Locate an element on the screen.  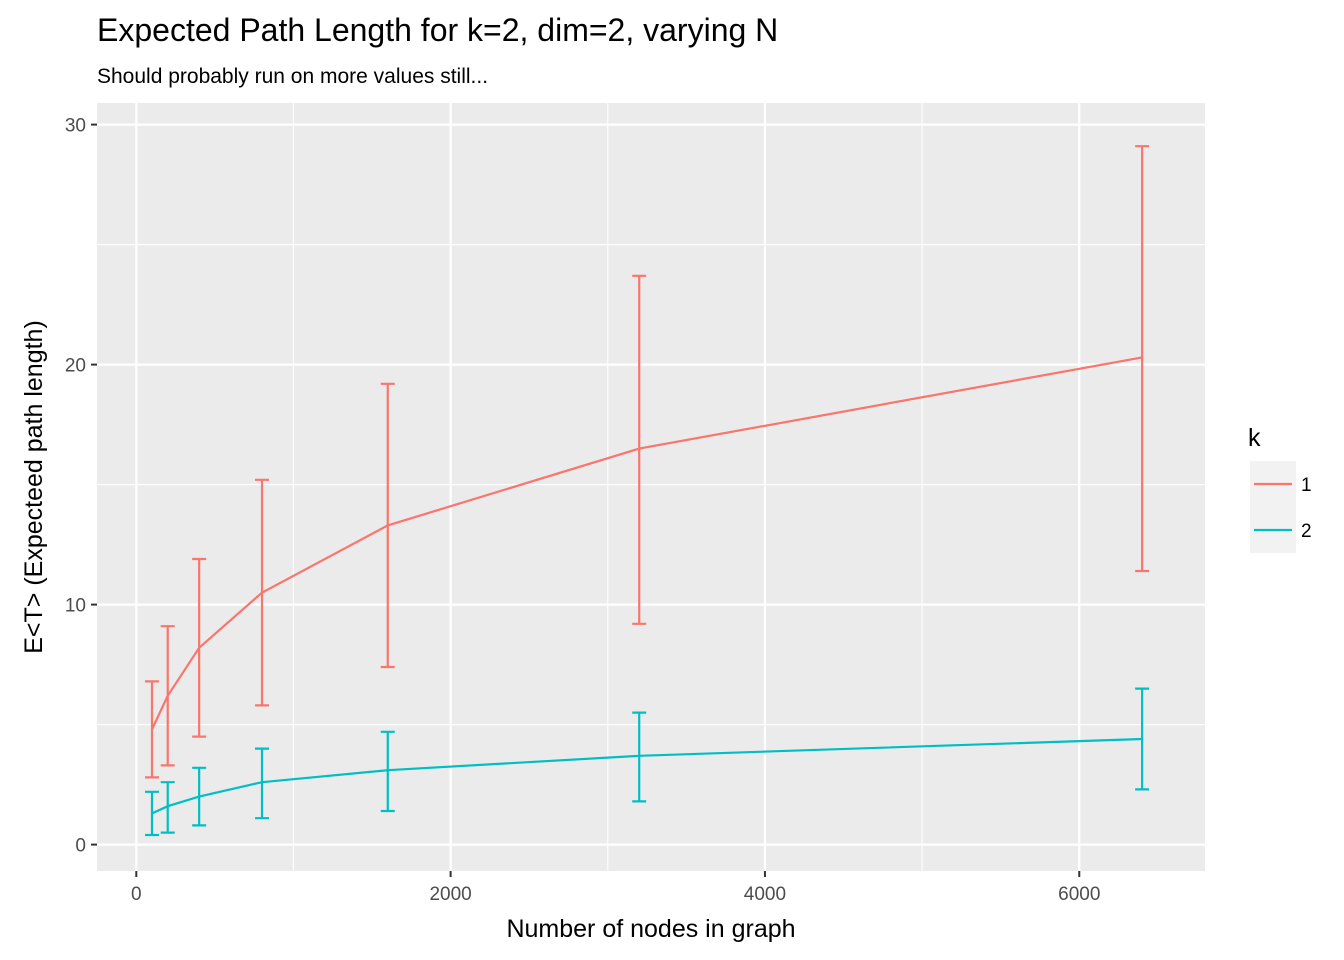
x-tick-label: 4000 is located at coordinates (765, 894).